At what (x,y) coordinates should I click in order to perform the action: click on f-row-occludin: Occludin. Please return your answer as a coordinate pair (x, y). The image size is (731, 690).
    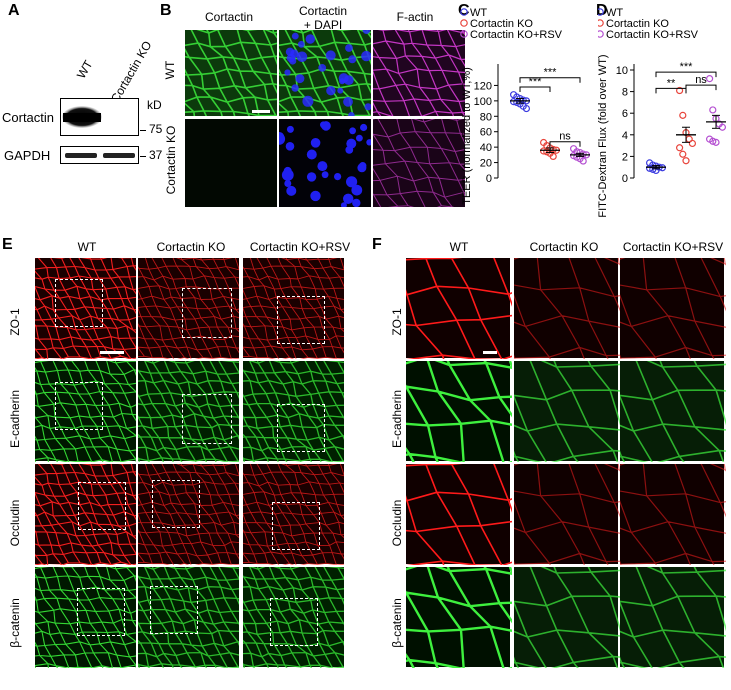
    Looking at the image, I should click on (397, 523).